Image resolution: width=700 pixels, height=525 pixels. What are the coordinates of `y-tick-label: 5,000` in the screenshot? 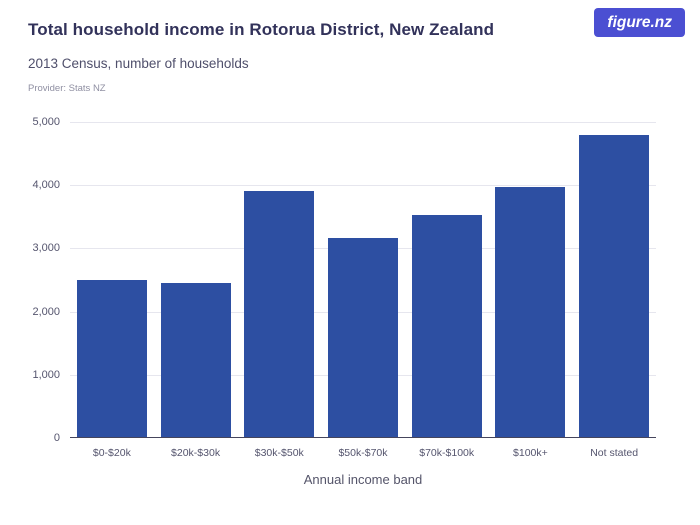 It's located at (46, 122).